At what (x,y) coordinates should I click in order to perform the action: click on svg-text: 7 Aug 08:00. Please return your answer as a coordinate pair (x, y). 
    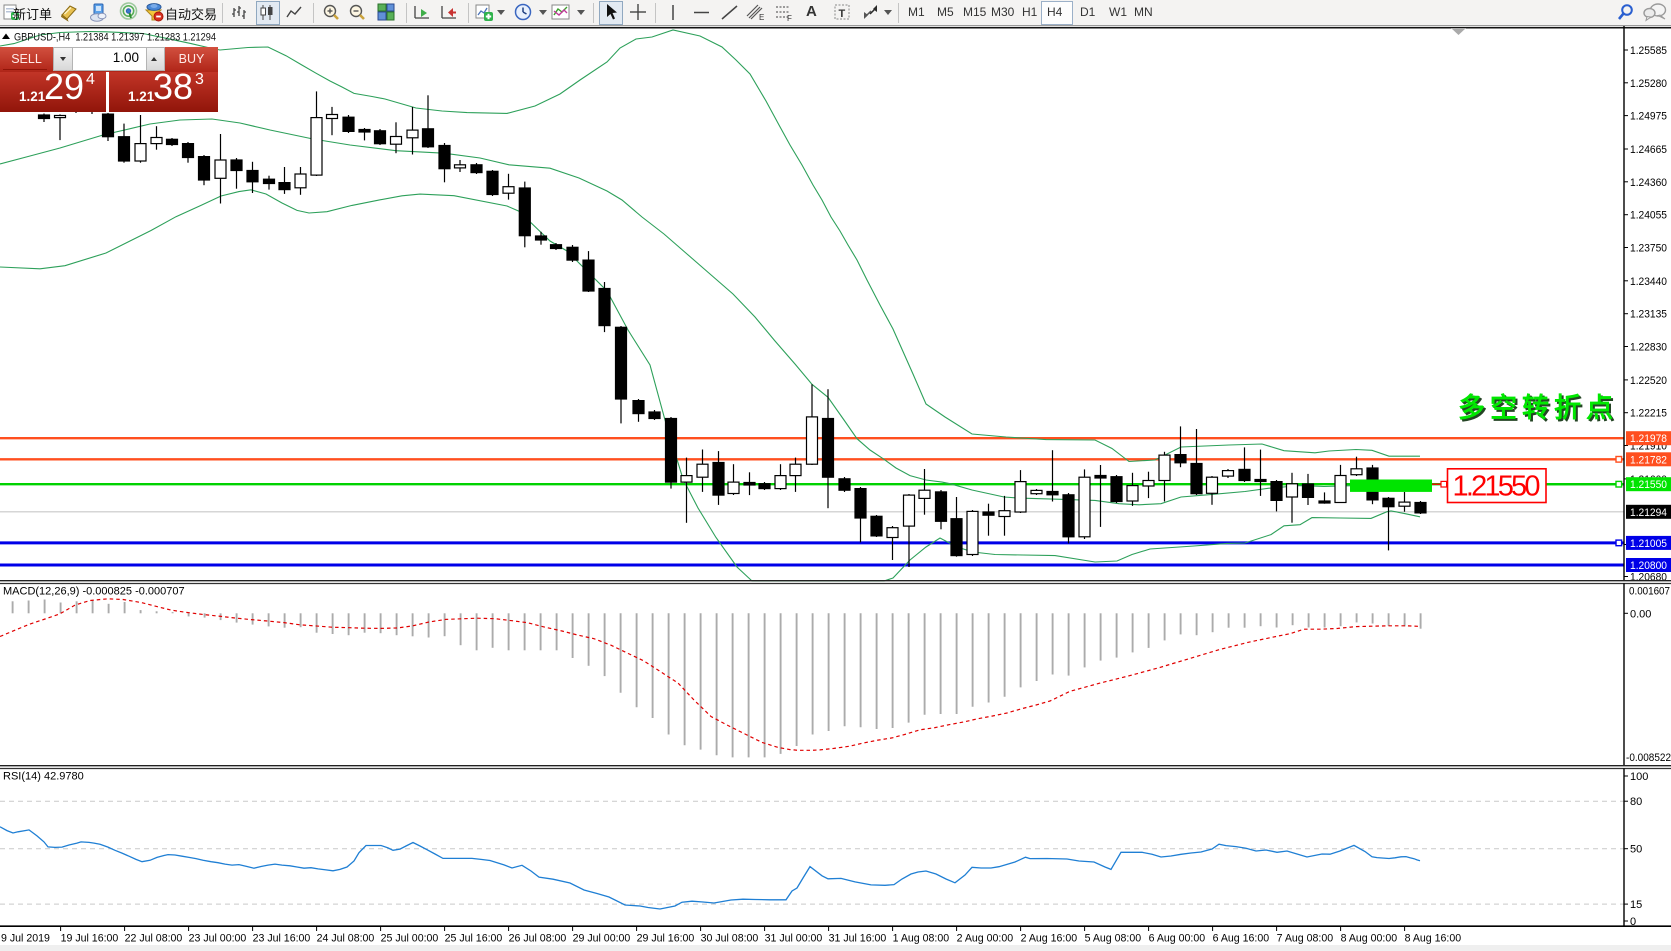
    Looking at the image, I should click on (1305, 939).